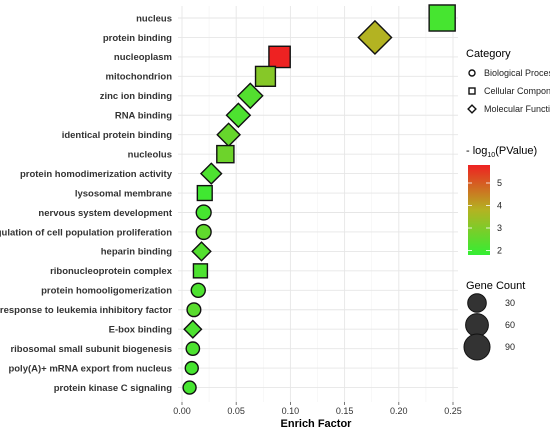 The width and height of the screenshot is (550, 434). Describe the element at coordinates (317, 424) in the screenshot. I see `x-axis-title: Enrich Factor` at that location.